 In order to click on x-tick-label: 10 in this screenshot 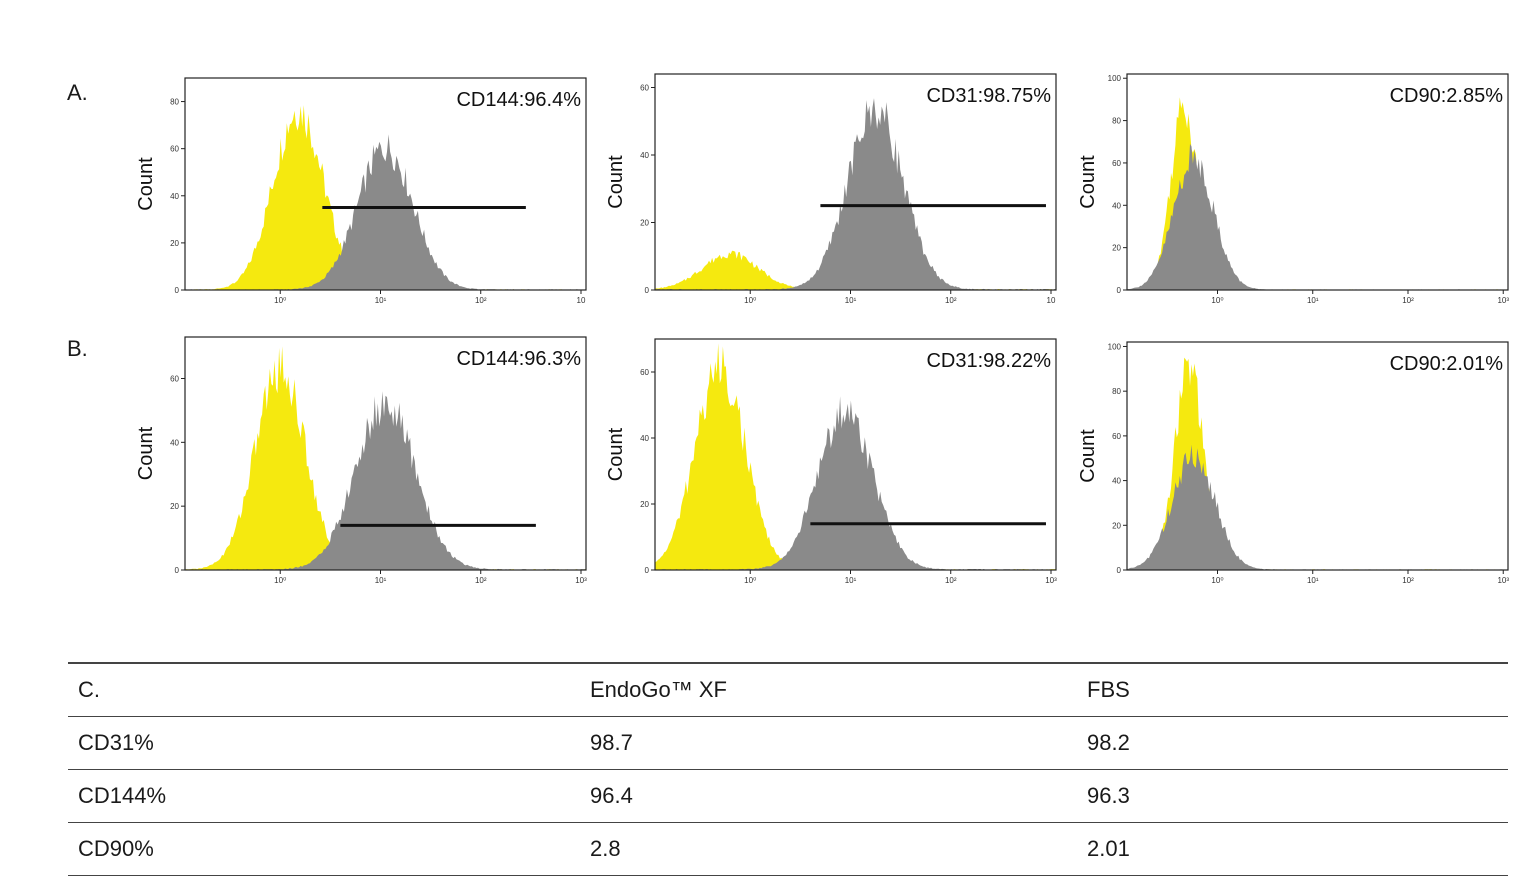, I will do `click(1051, 300)`.